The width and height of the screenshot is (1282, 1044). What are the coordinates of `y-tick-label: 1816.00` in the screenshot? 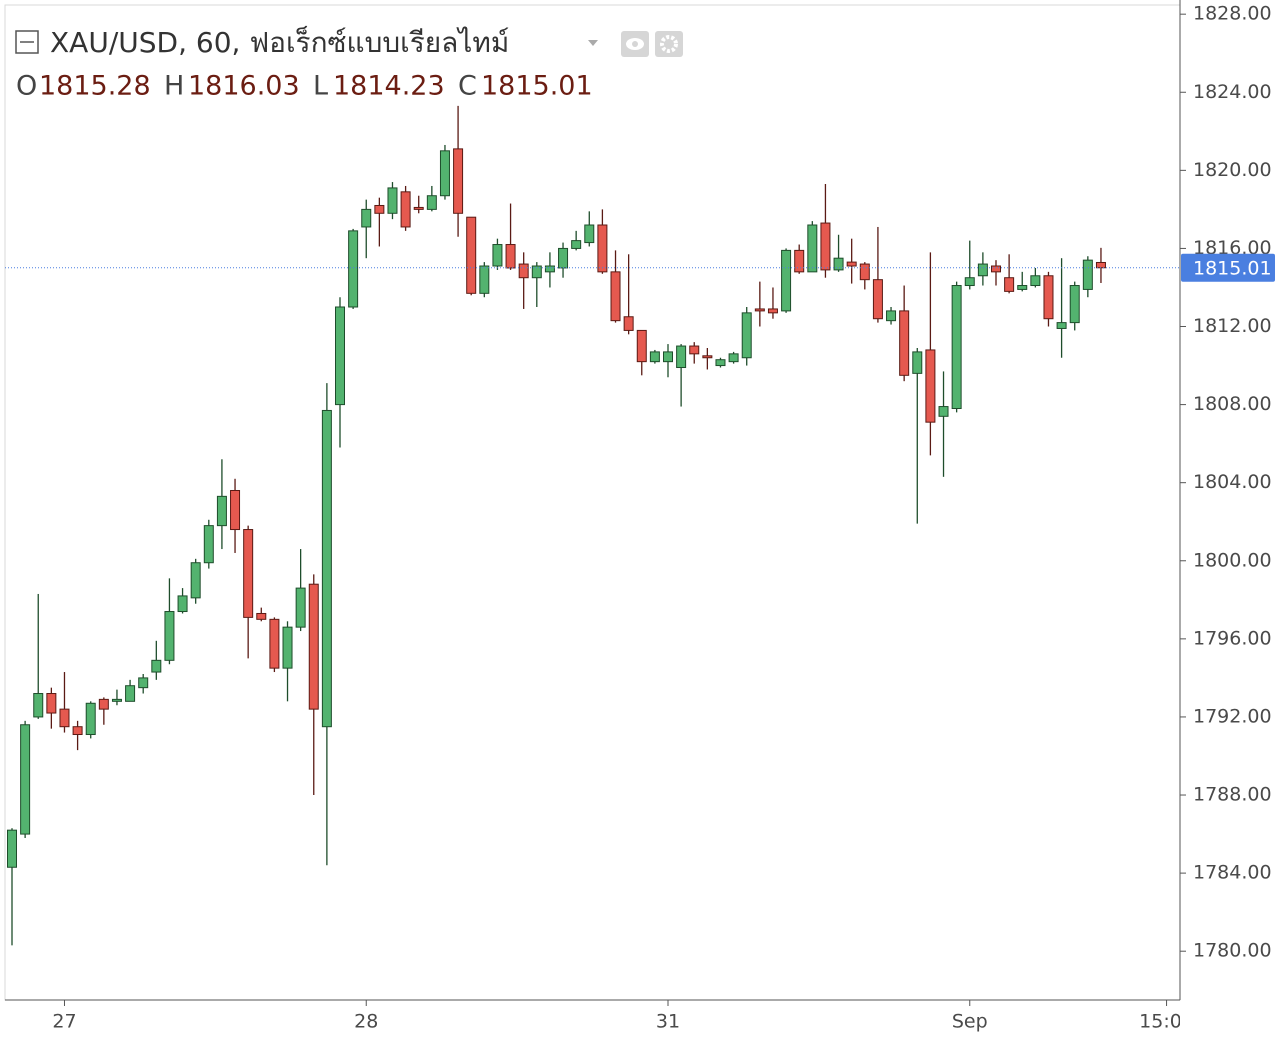 It's located at (1232, 248).